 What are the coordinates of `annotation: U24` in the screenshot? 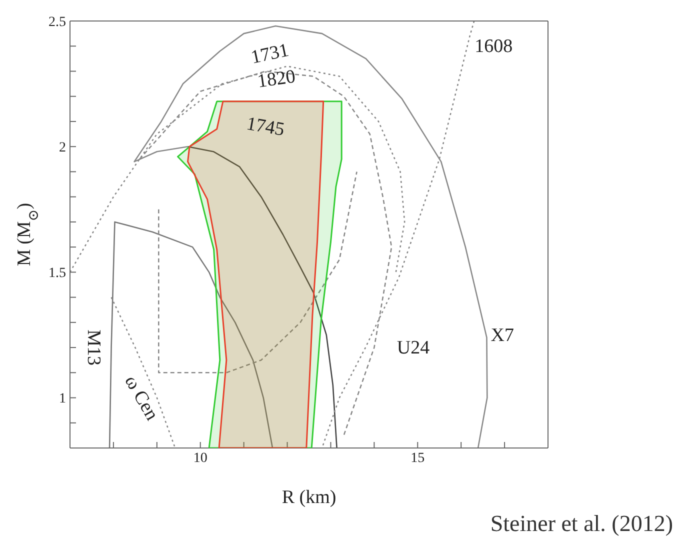 It's located at (413, 348).